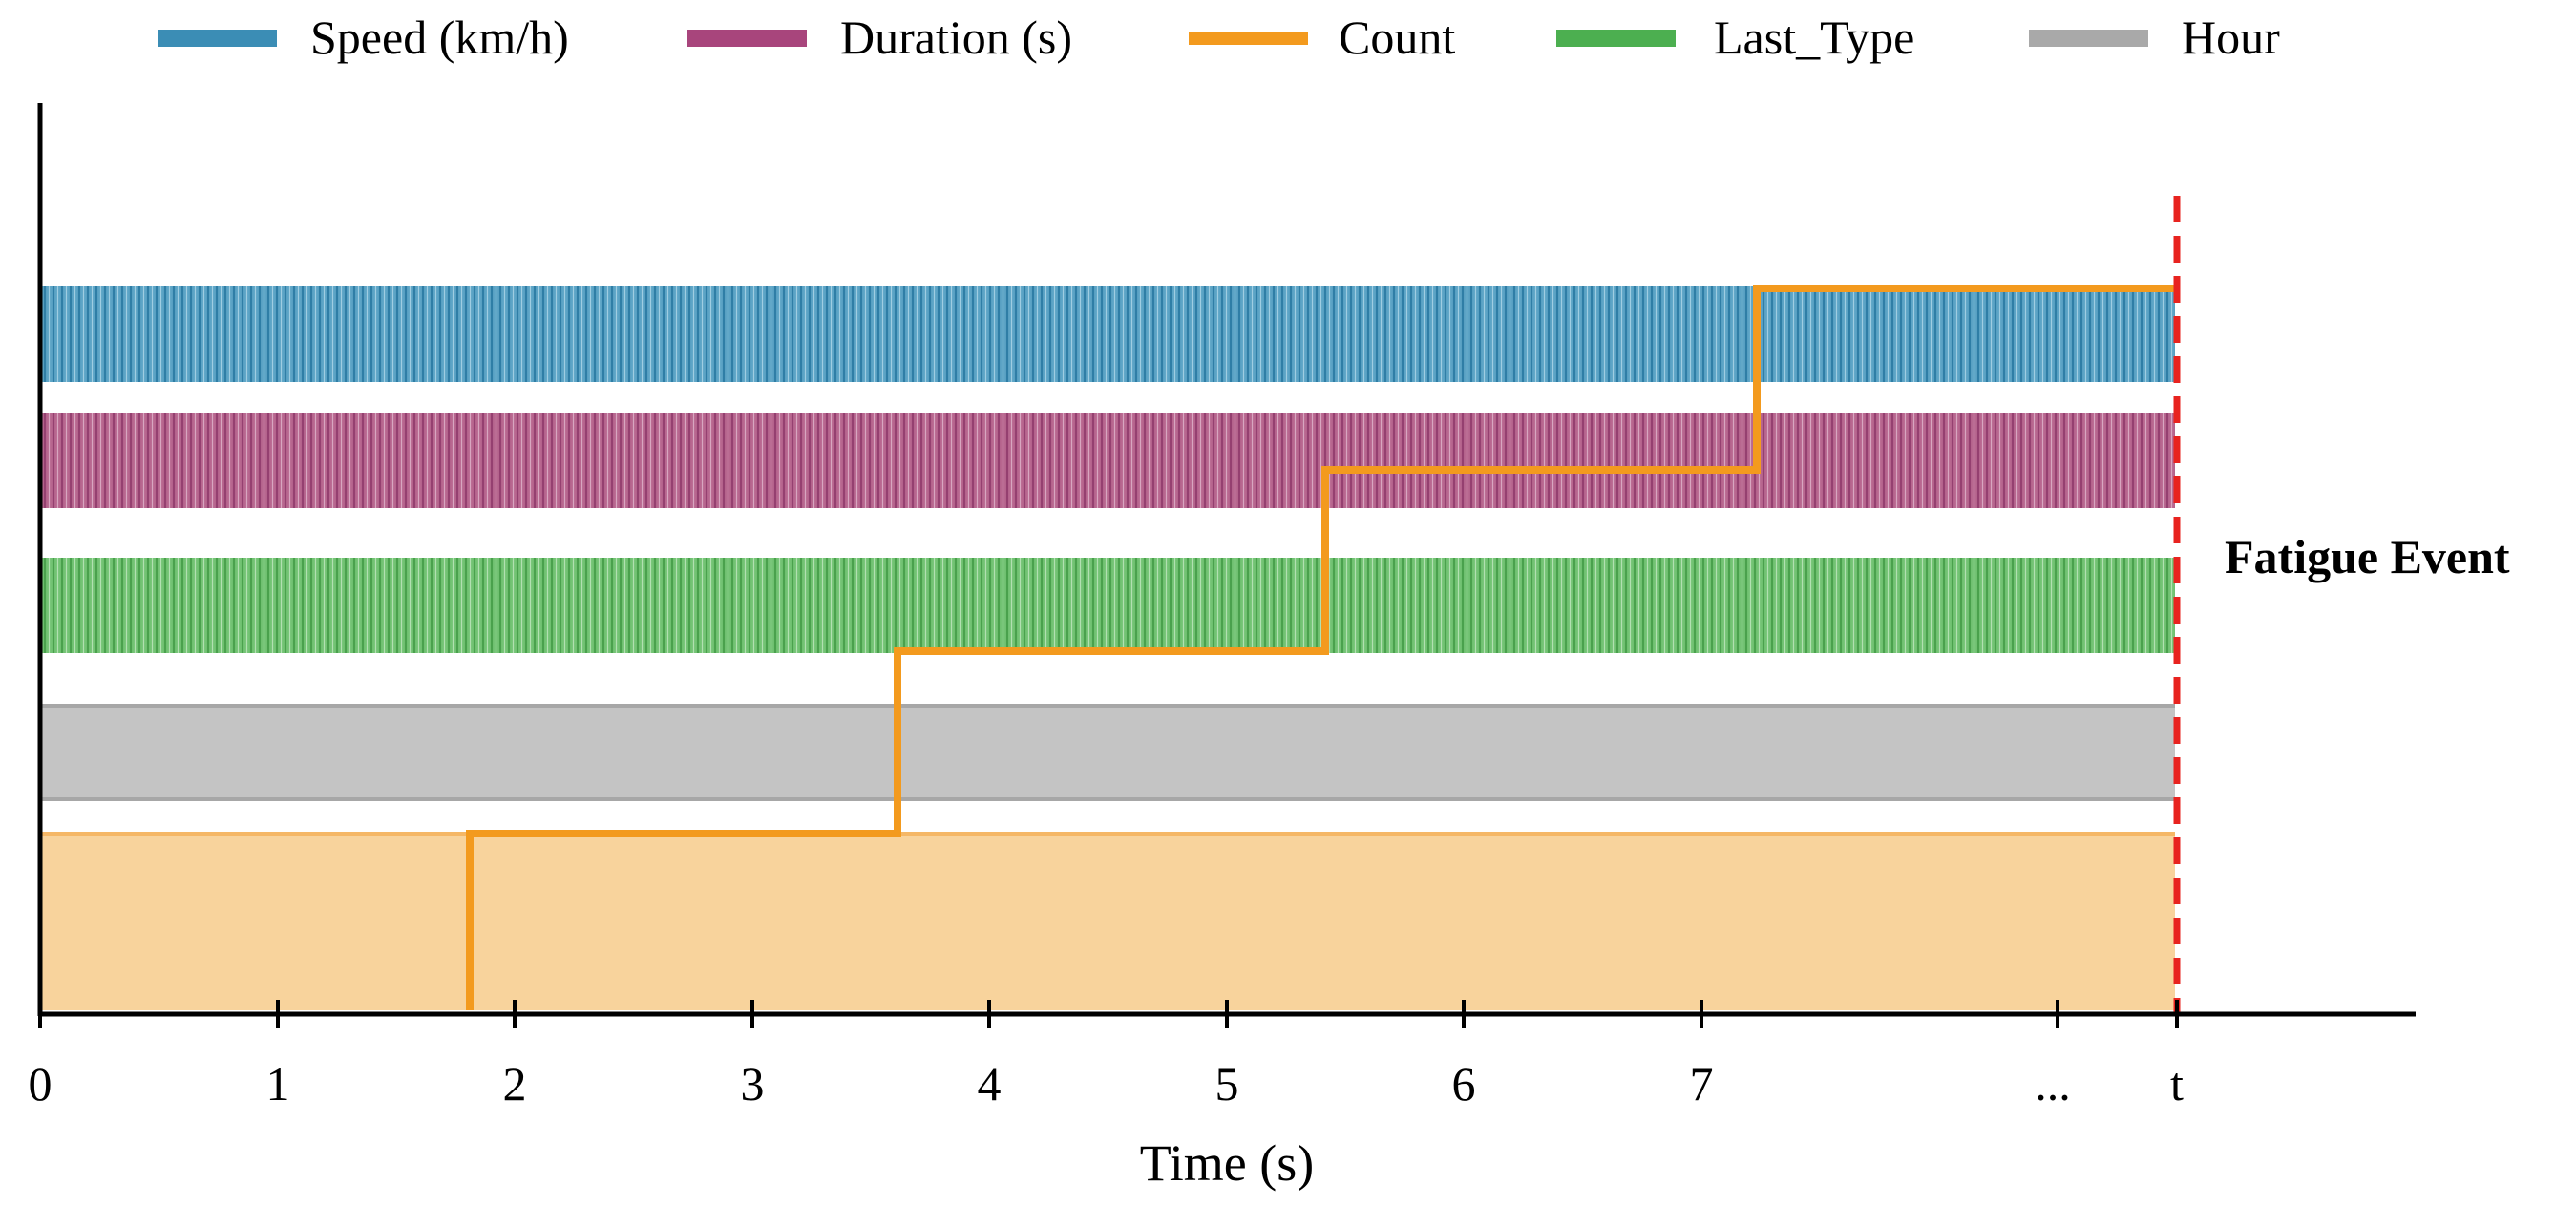 The width and height of the screenshot is (2576, 1206). What do you see at coordinates (956, 37) in the screenshot?
I see `legend-label-duration: Duration (s)` at bounding box center [956, 37].